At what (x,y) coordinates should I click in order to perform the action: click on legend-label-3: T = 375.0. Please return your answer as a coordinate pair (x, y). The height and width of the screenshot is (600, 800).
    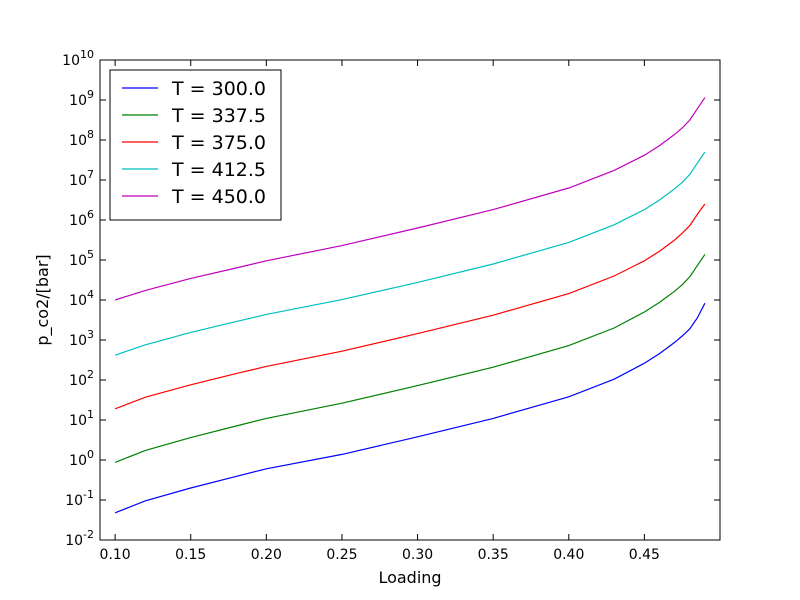
    Looking at the image, I should click on (218, 143).